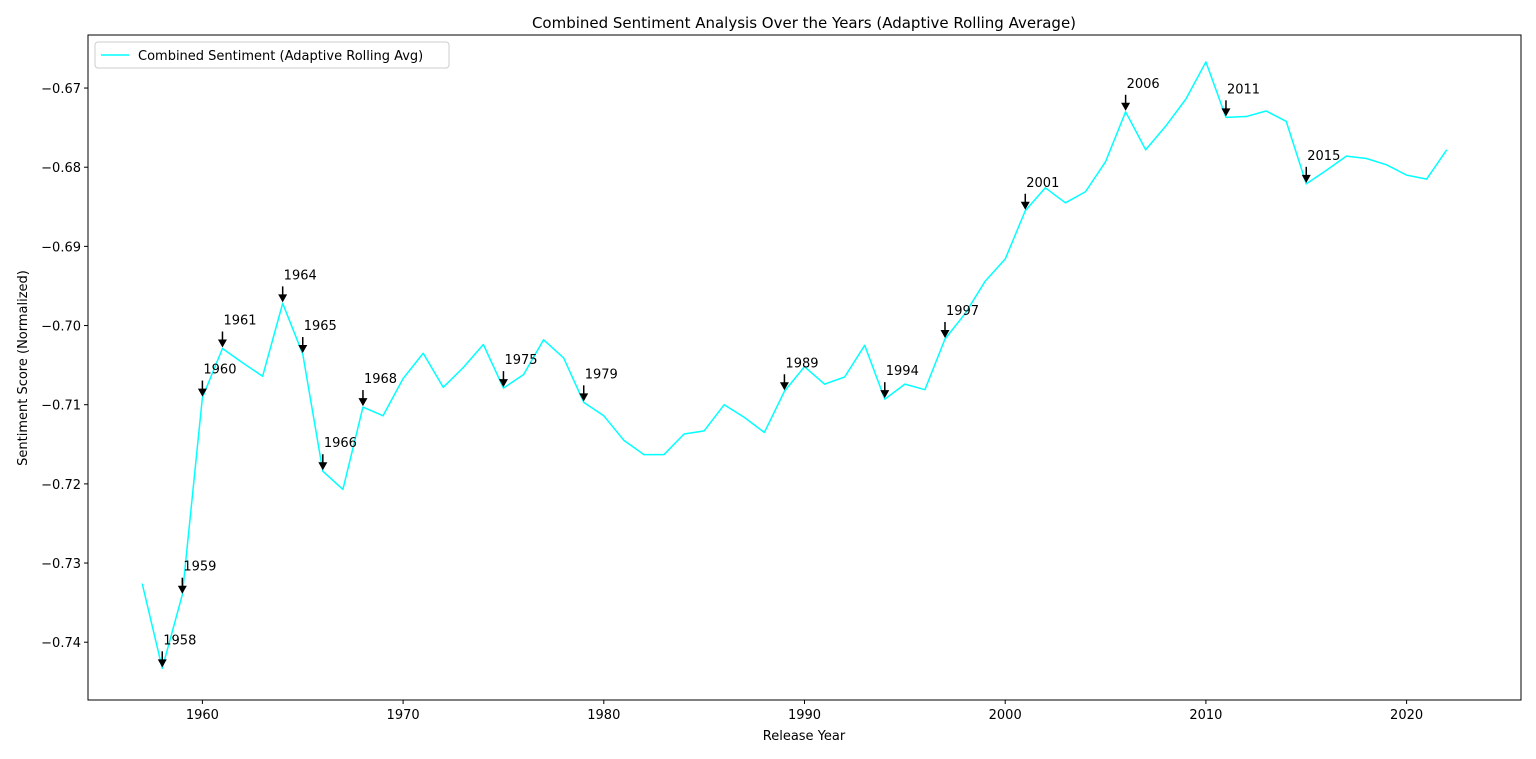  Describe the element at coordinates (603, 715) in the screenshot. I see `x-tick-label: 1980` at that location.